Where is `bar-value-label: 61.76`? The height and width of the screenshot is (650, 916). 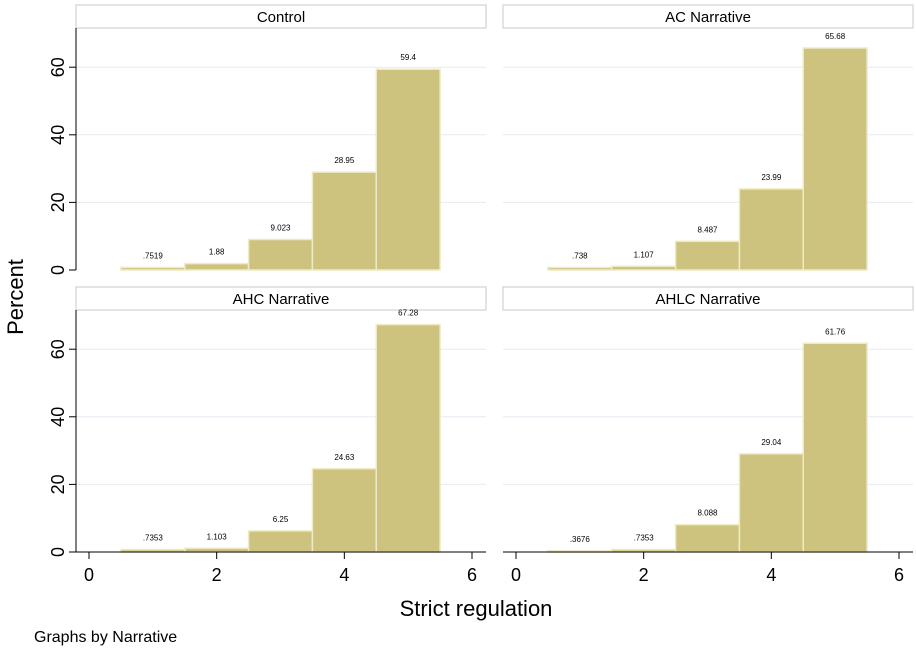
bar-value-label: 61.76 is located at coordinates (835, 331).